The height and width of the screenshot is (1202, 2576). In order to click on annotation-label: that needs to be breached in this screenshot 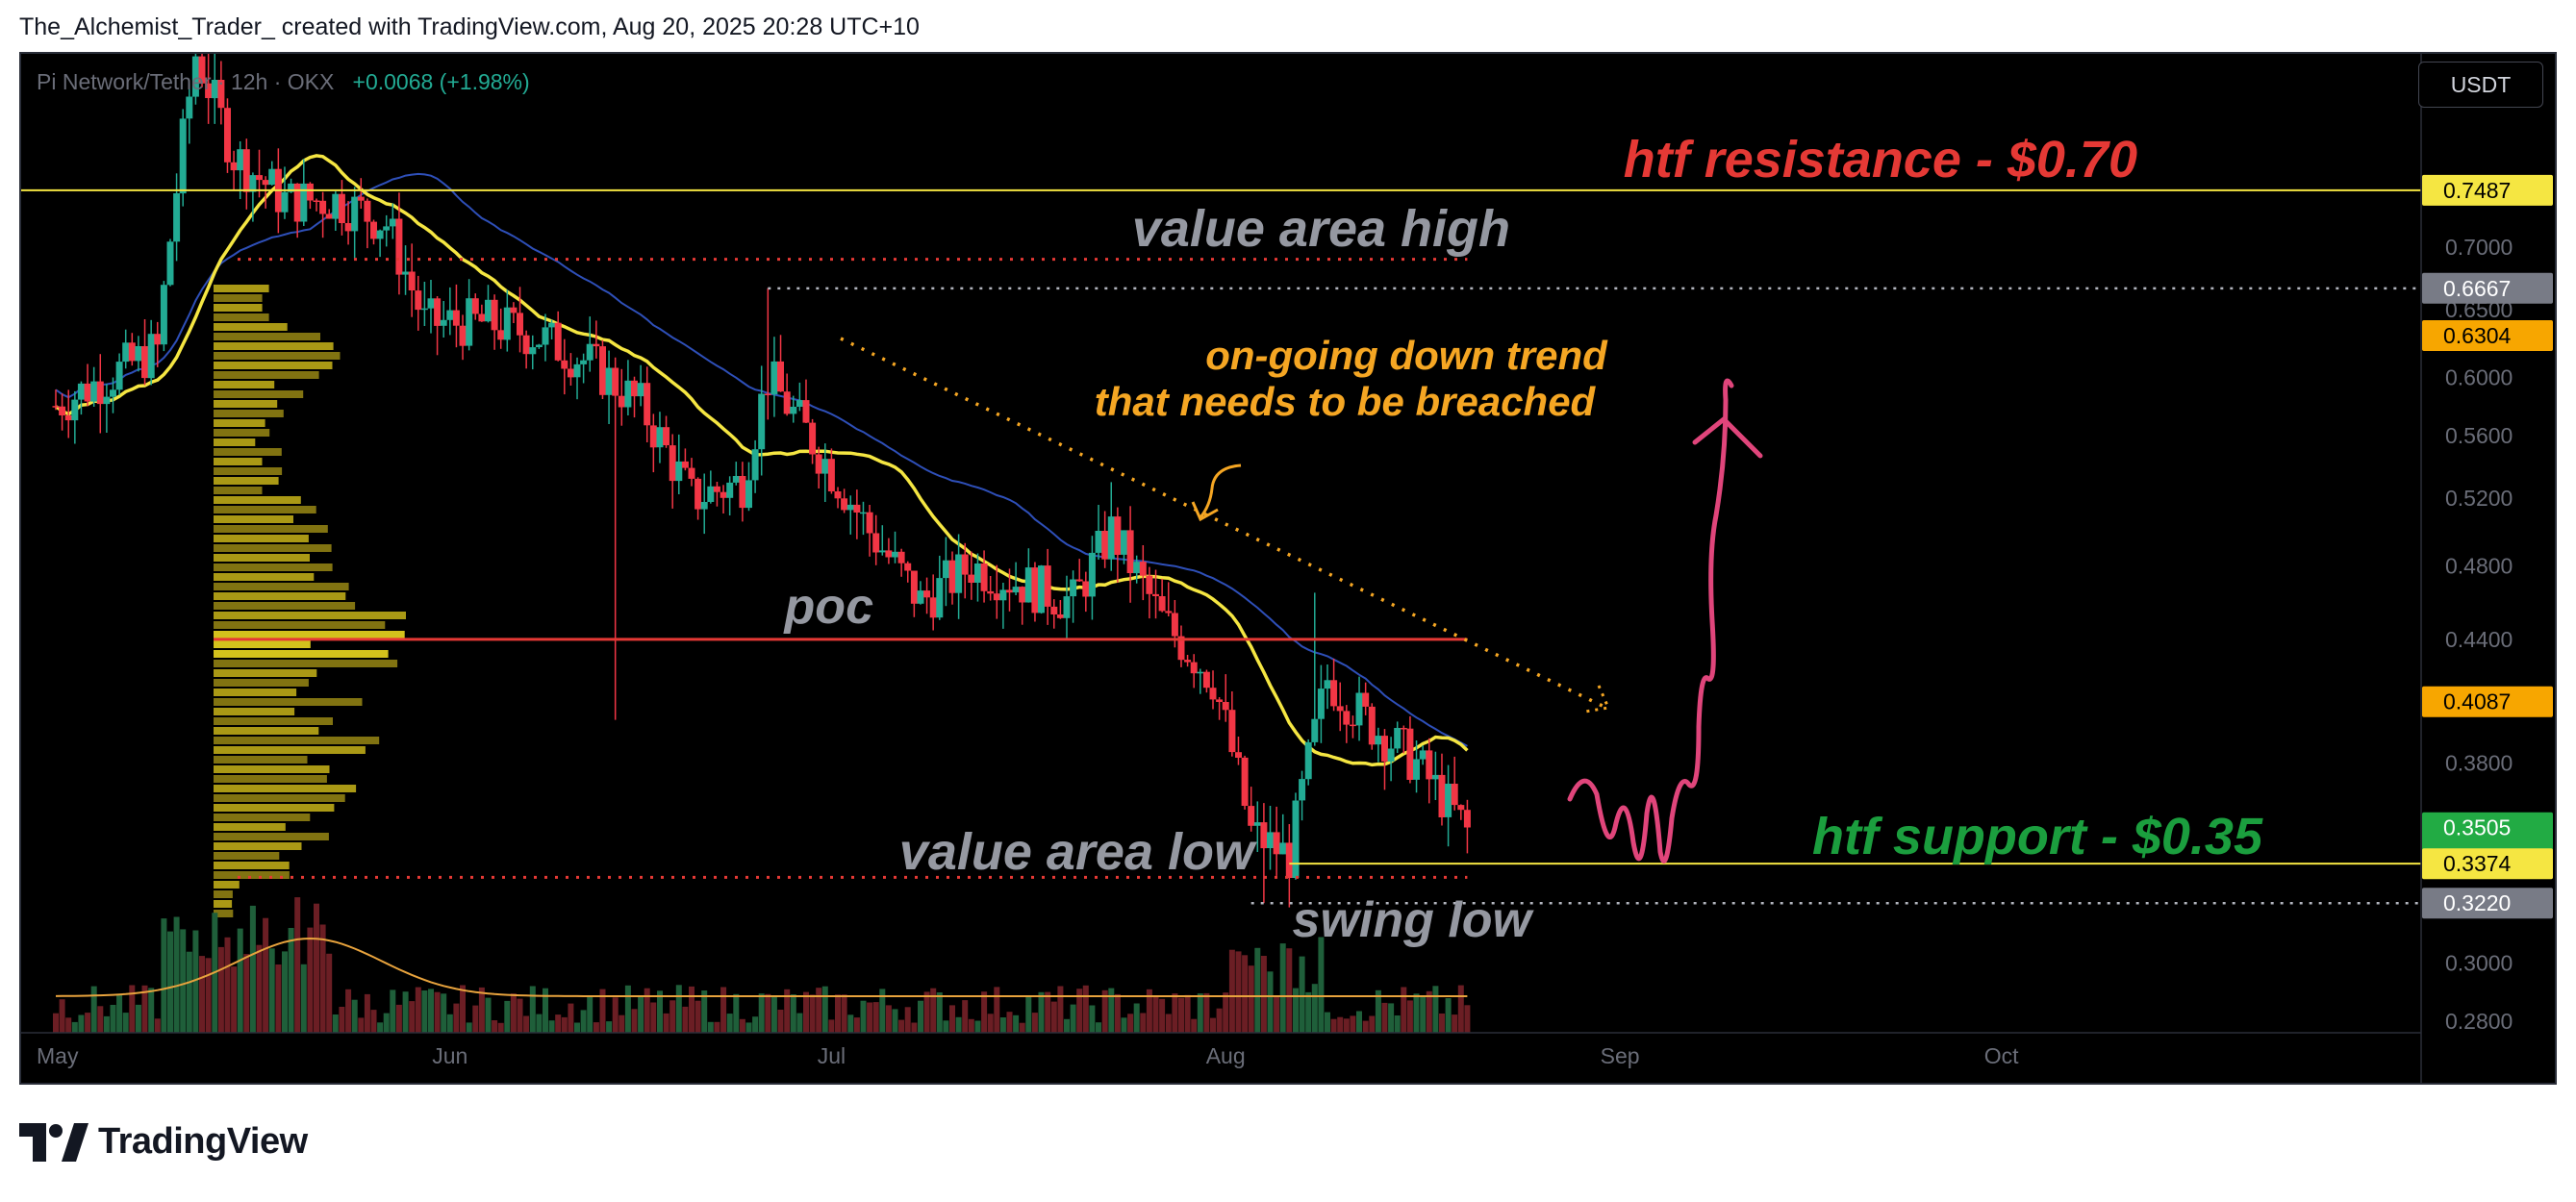, I will do `click(1346, 401)`.